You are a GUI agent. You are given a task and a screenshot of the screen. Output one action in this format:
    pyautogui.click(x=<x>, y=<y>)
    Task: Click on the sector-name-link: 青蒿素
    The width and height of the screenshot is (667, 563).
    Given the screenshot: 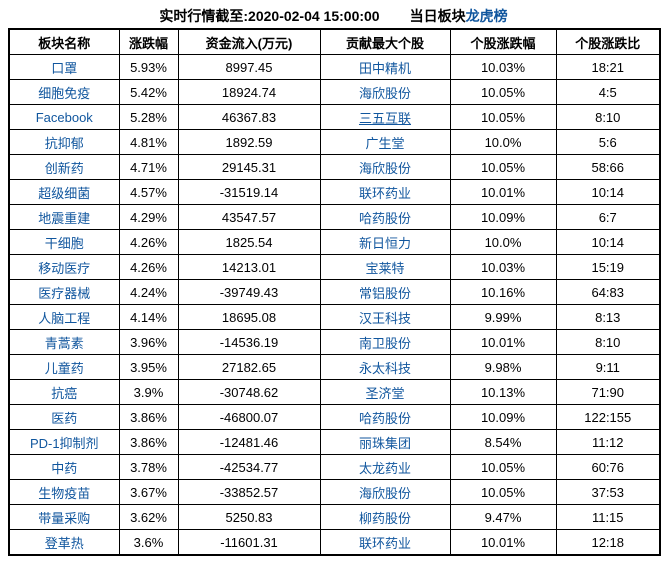 What is the action you would take?
    pyautogui.click(x=64, y=342)
    